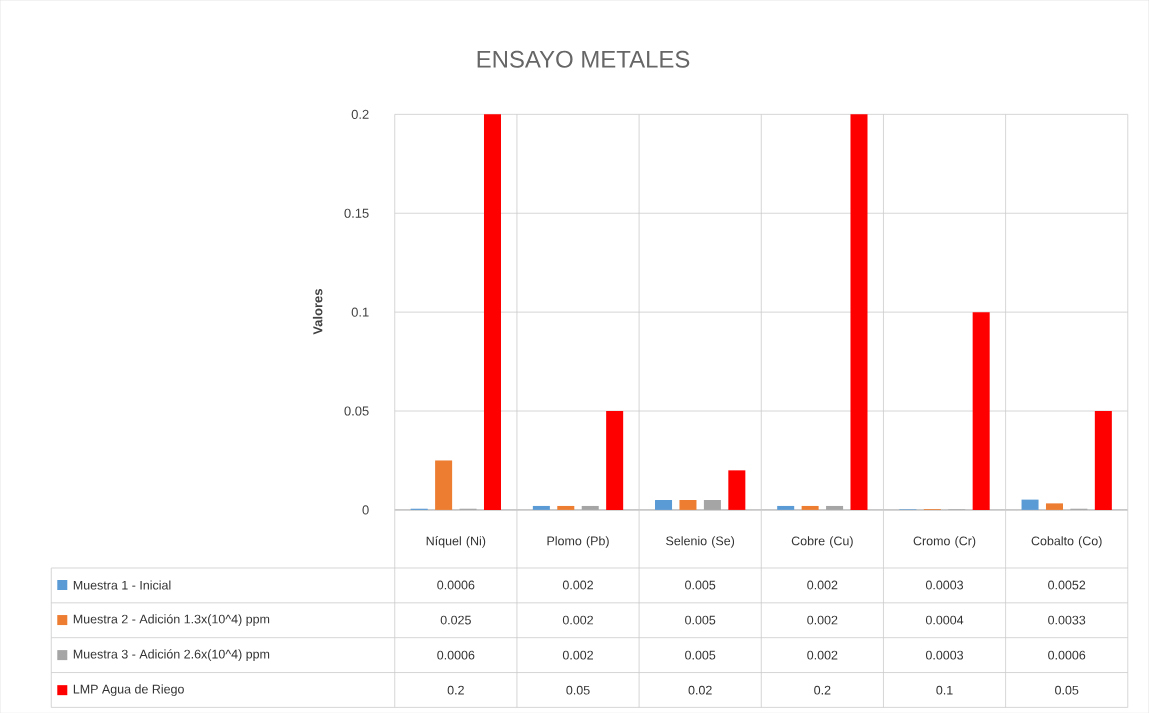 Image resolution: width=1149 pixels, height=713 pixels. What do you see at coordinates (171, 619) in the screenshot?
I see `legend-label: Muestra 2 - Adición 1.3x(10^4) ppm` at bounding box center [171, 619].